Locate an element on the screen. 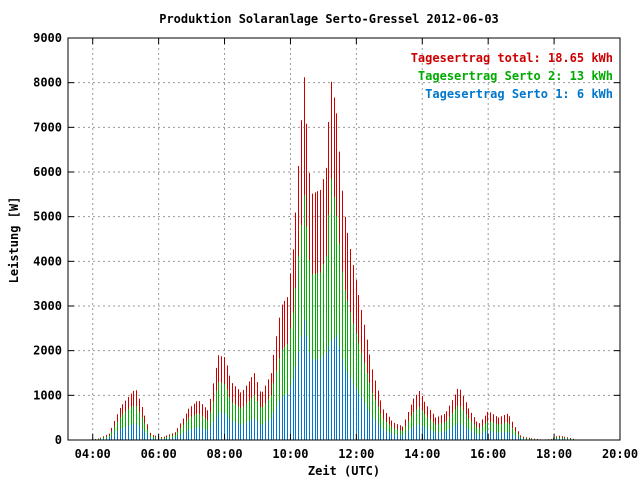 The image size is (640, 480). y-tick-label: 8000 is located at coordinates (47, 83).